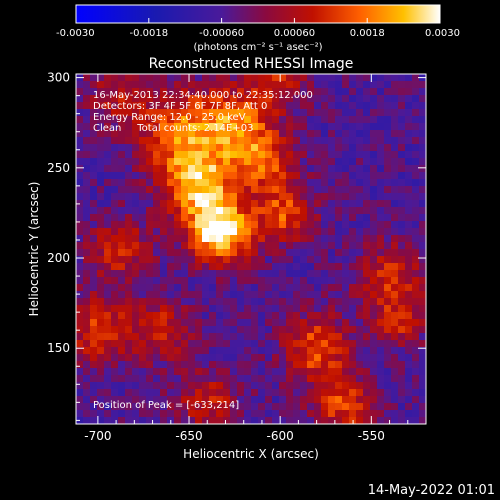 This screenshot has height=500, width=500. I want to click on y-tick-label: 200, so click(58, 258).